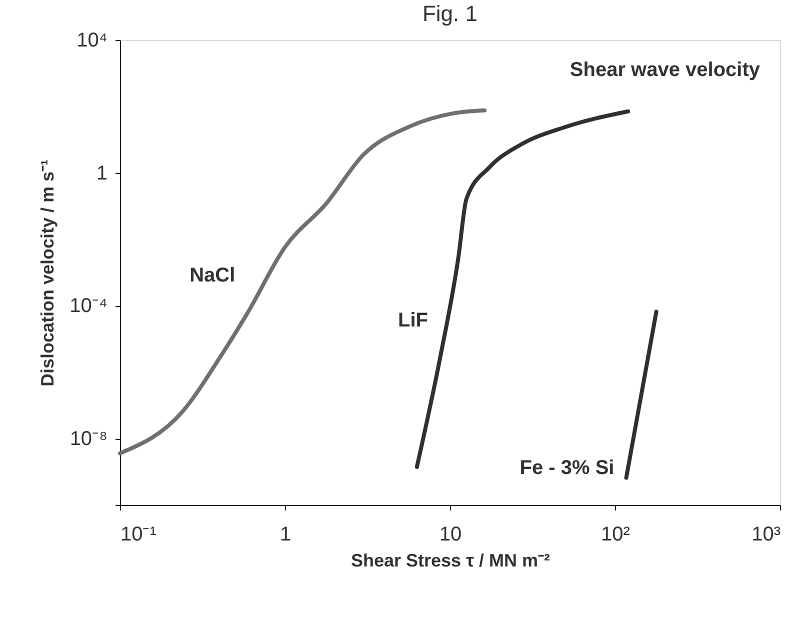 This screenshot has height=618, width=808. What do you see at coordinates (665, 70) in the screenshot?
I see `annotation: Shear wave velocity` at bounding box center [665, 70].